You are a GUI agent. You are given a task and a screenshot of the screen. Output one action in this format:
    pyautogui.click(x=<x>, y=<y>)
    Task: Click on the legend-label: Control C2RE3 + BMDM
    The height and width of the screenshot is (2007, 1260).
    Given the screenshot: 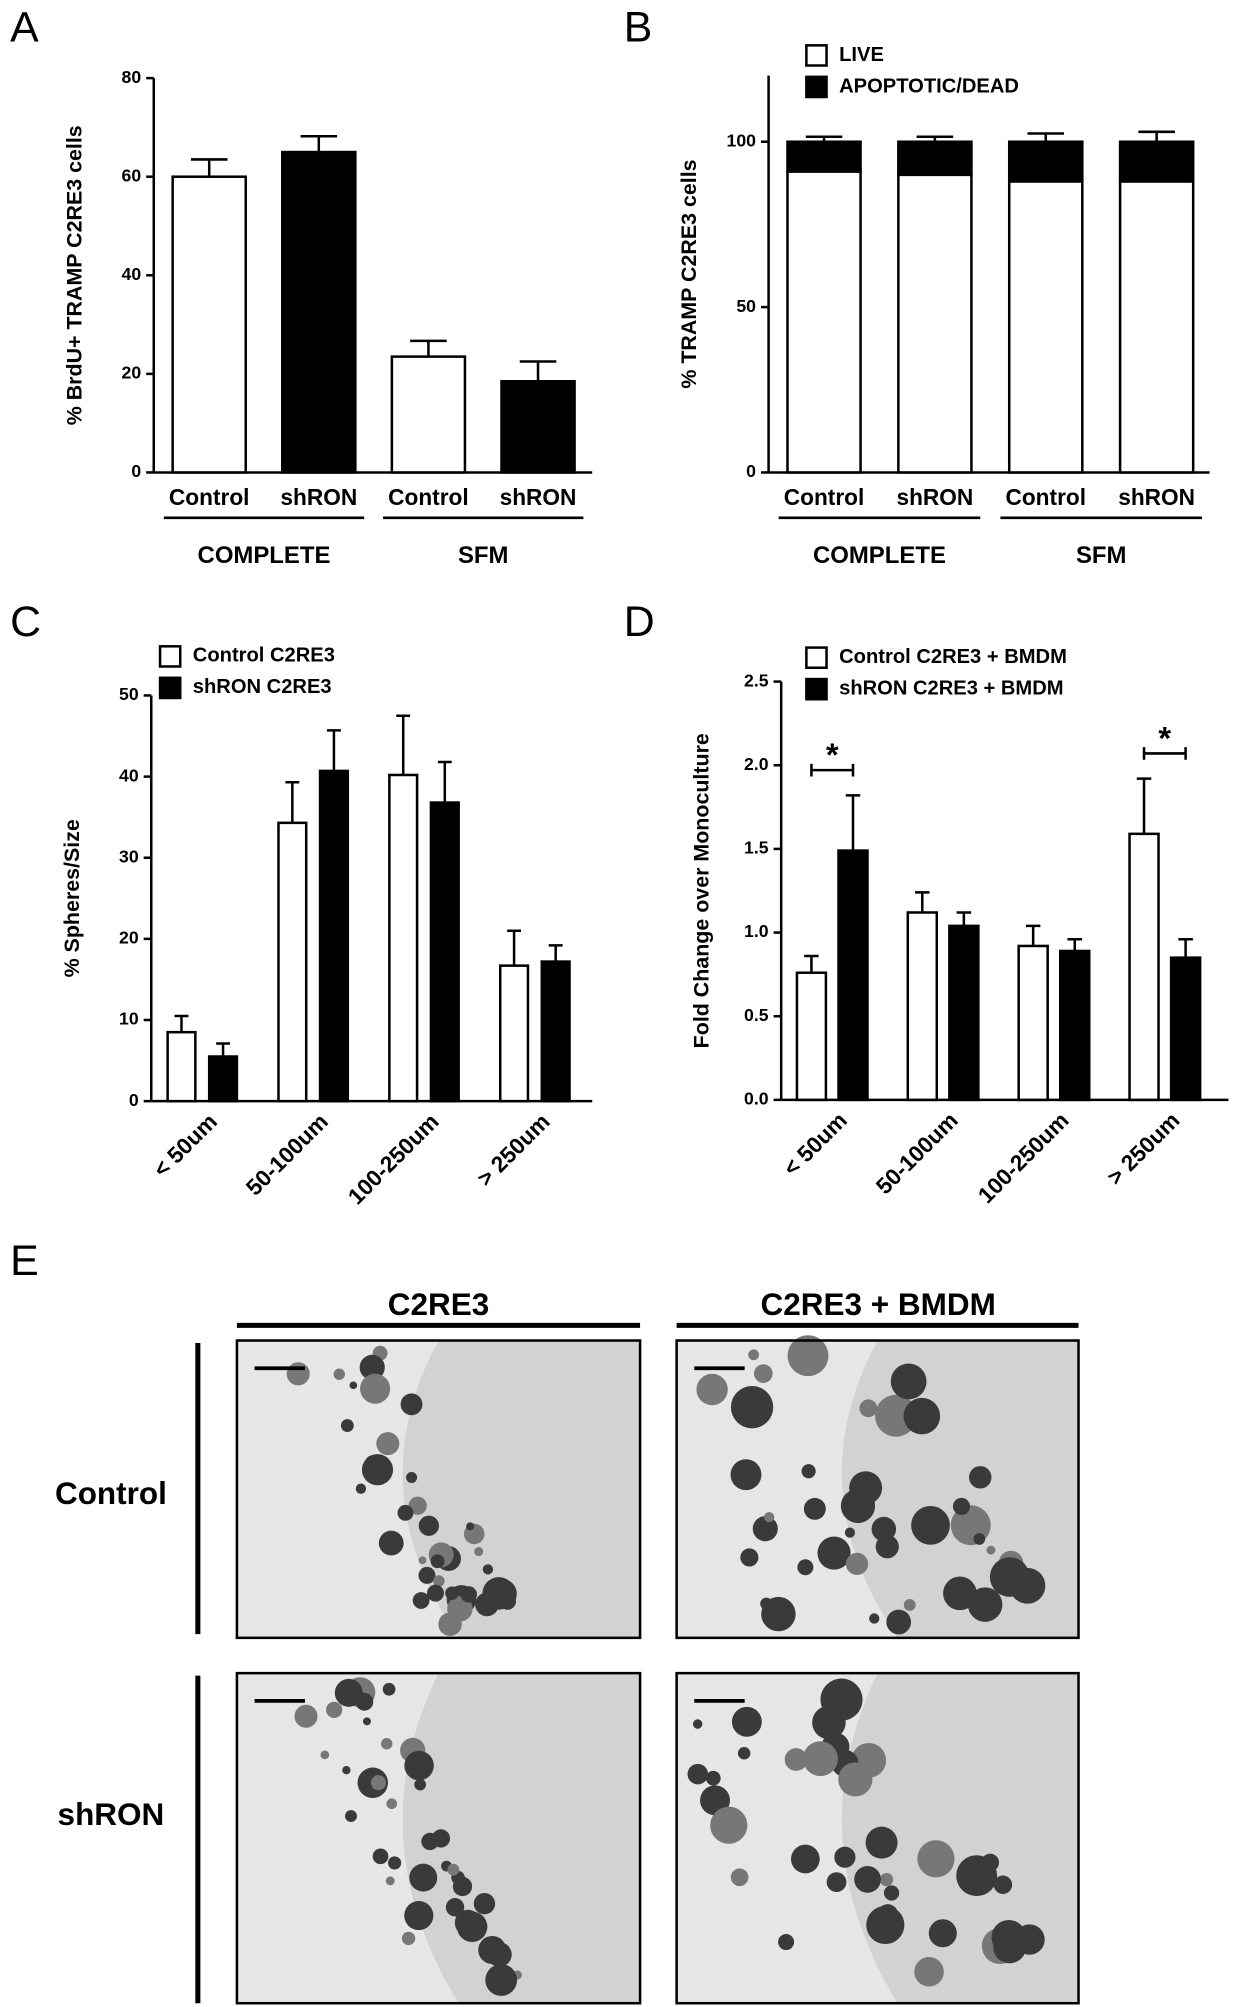 What is the action you would take?
    pyautogui.click(x=953, y=657)
    